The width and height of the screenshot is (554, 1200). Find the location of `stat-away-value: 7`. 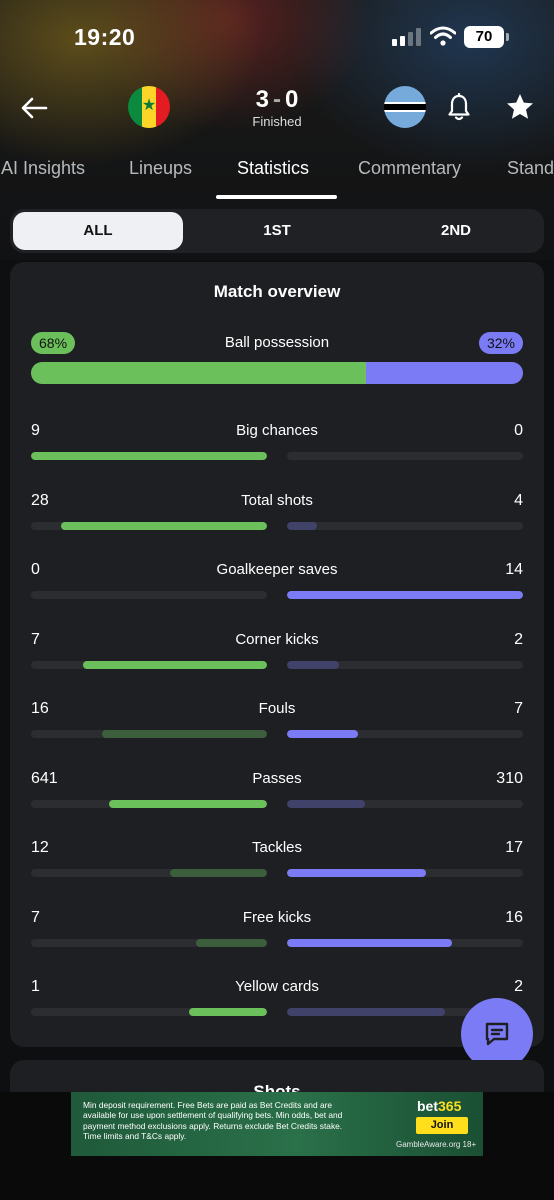

stat-away-value: 7 is located at coordinates (518, 708).